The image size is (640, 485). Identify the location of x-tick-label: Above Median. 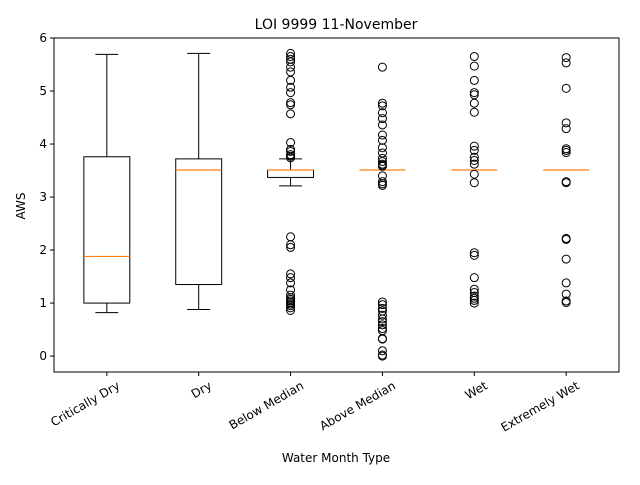
(357, 405).